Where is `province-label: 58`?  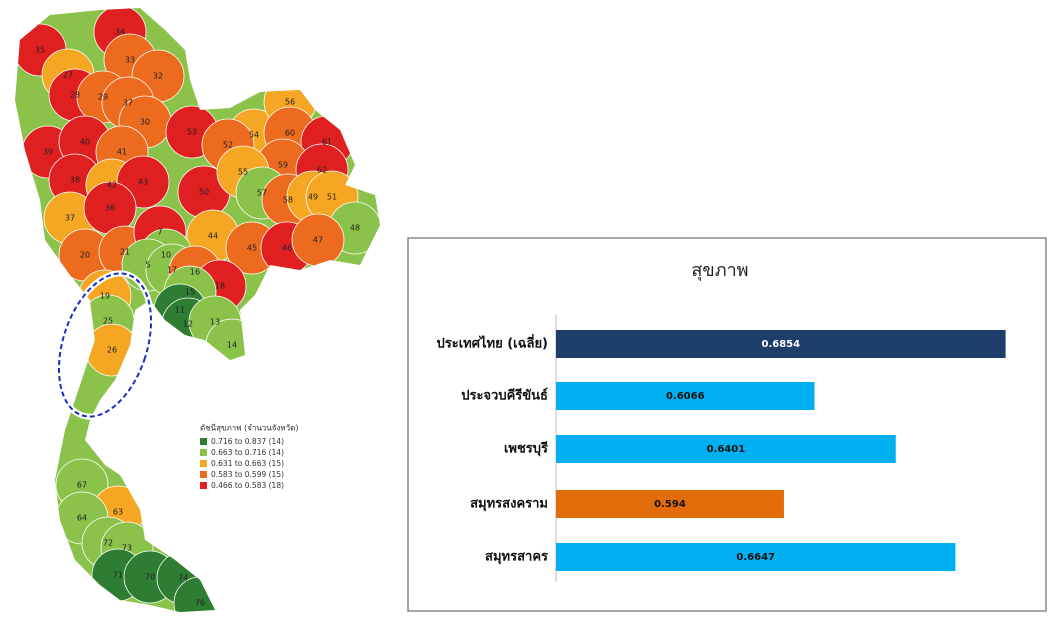 province-label: 58 is located at coordinates (288, 200).